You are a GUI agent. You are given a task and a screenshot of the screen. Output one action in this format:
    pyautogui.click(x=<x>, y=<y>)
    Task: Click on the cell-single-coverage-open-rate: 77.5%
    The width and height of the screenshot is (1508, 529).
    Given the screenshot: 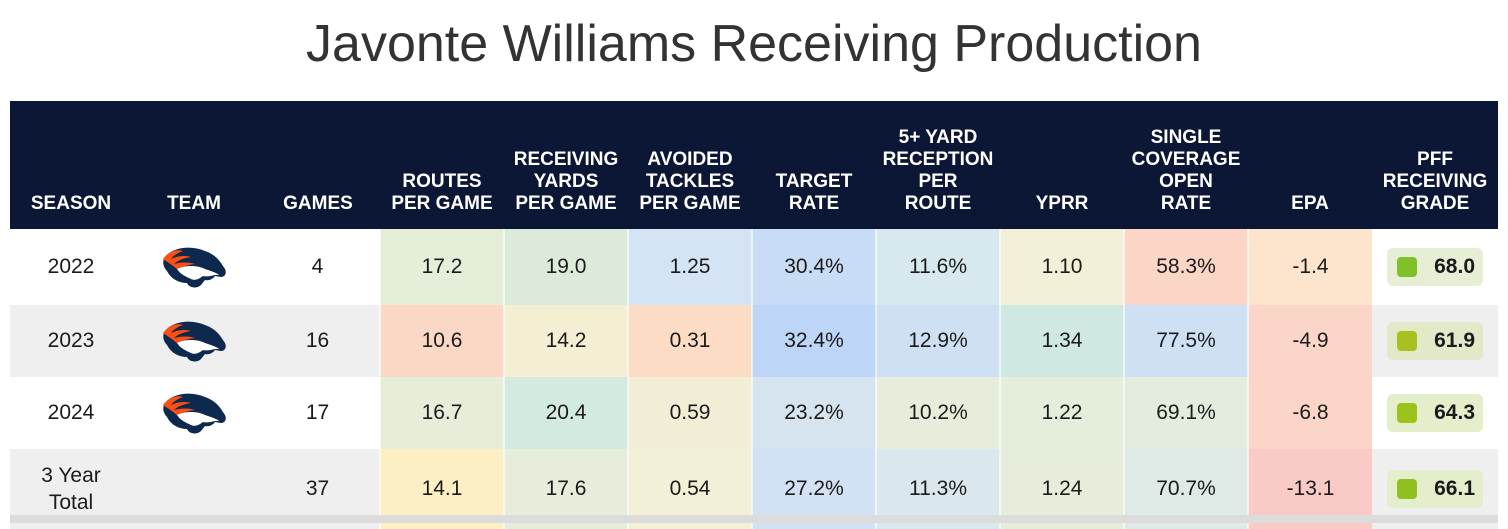 What is the action you would take?
    pyautogui.click(x=1185, y=341)
    